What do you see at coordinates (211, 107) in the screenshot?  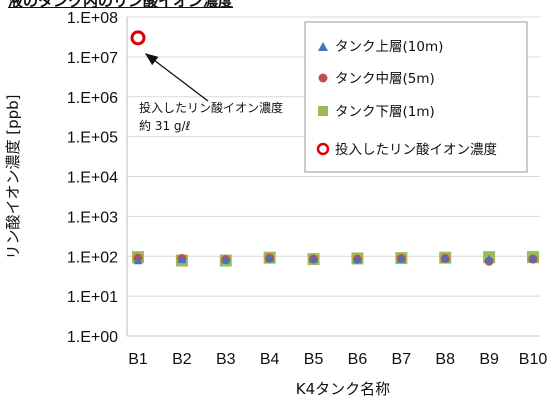 I see `annotation-line-1: 投入したリン酸イオン濃度` at bounding box center [211, 107].